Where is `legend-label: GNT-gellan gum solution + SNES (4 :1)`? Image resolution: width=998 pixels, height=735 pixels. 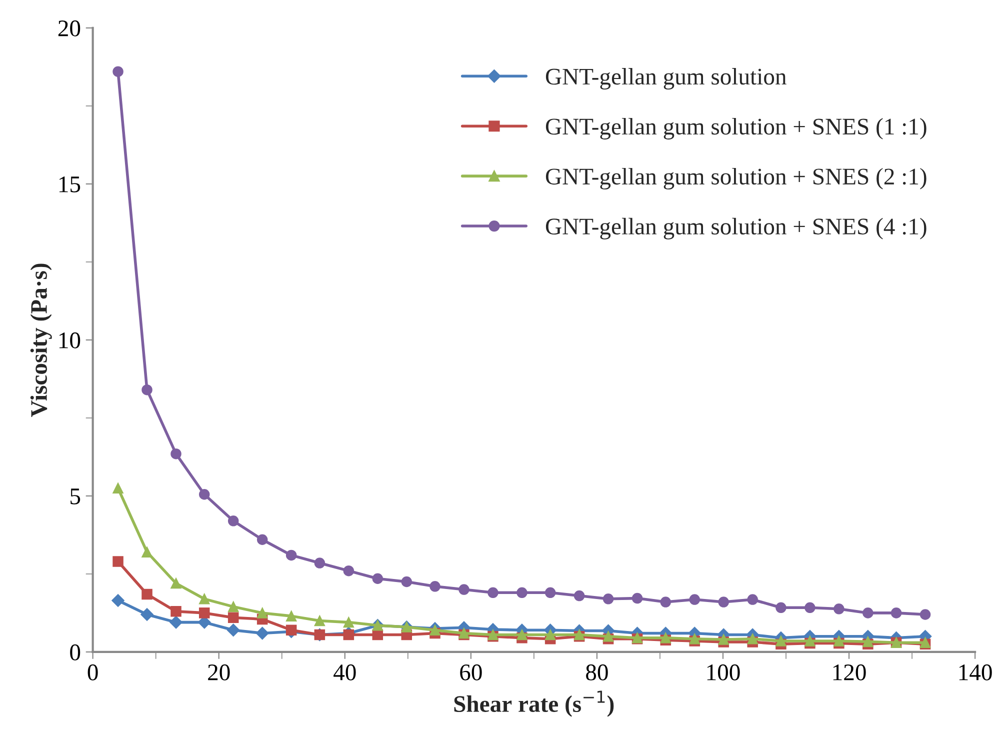 legend-label: GNT-gellan gum solution + SNES (4 :1) is located at coordinates (736, 229).